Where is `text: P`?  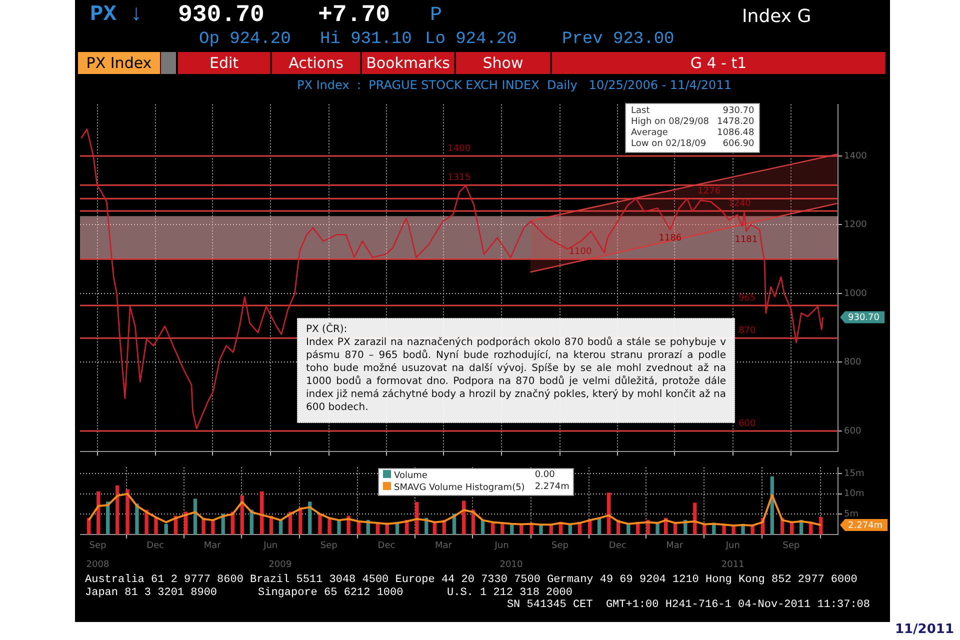
text: P is located at coordinates (436, 15).